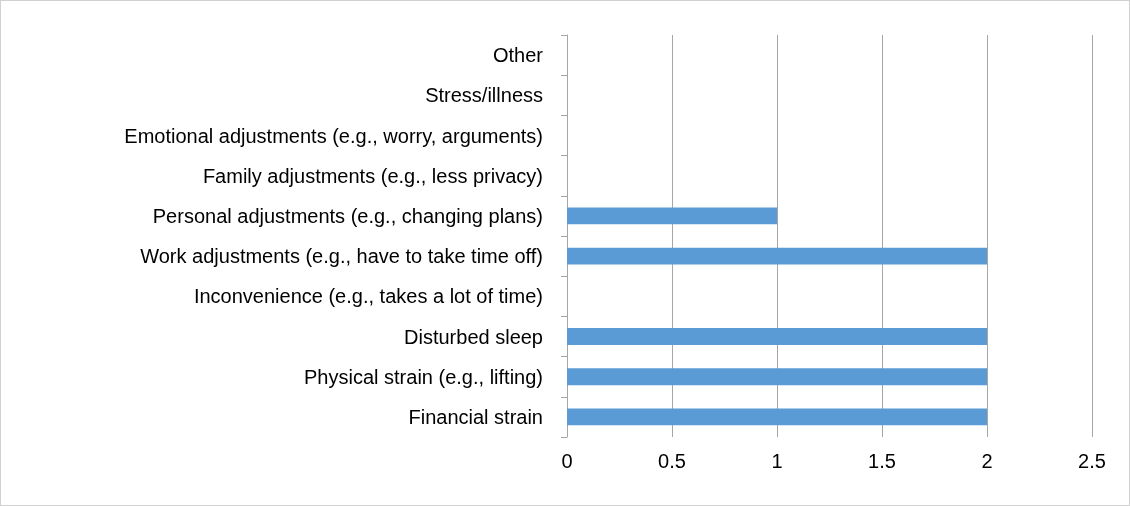  I want to click on y-tick-label: Personal adjustments (e.g., changing plans), so click(347, 215).